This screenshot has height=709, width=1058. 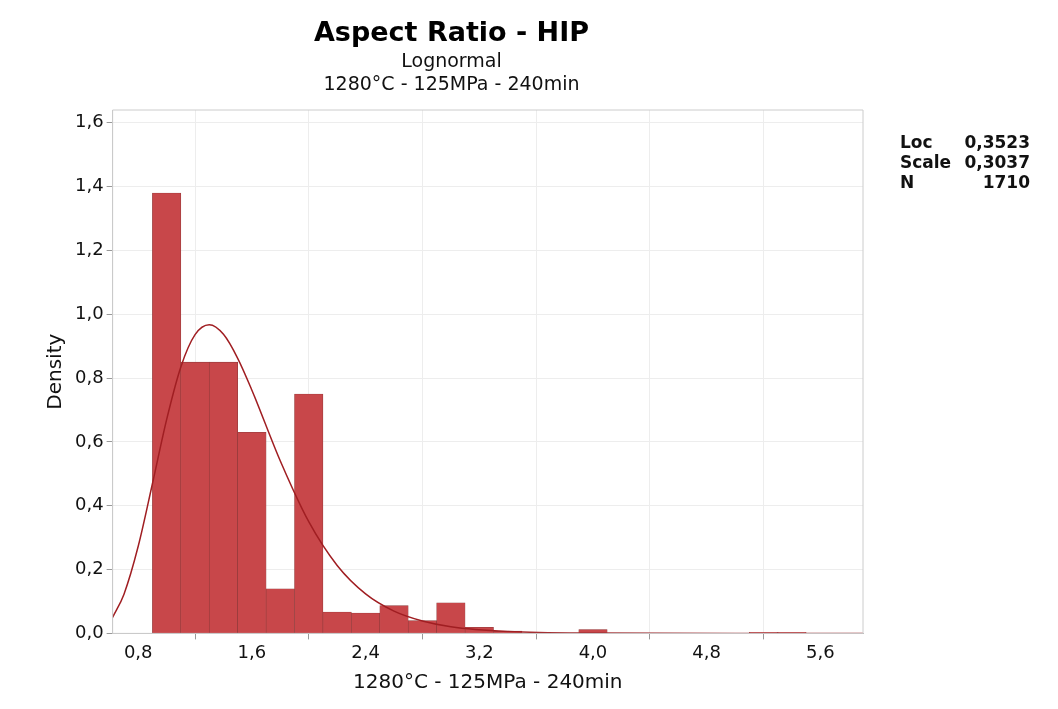 I want to click on x-tick-label: 2,4, so click(x=365, y=651).